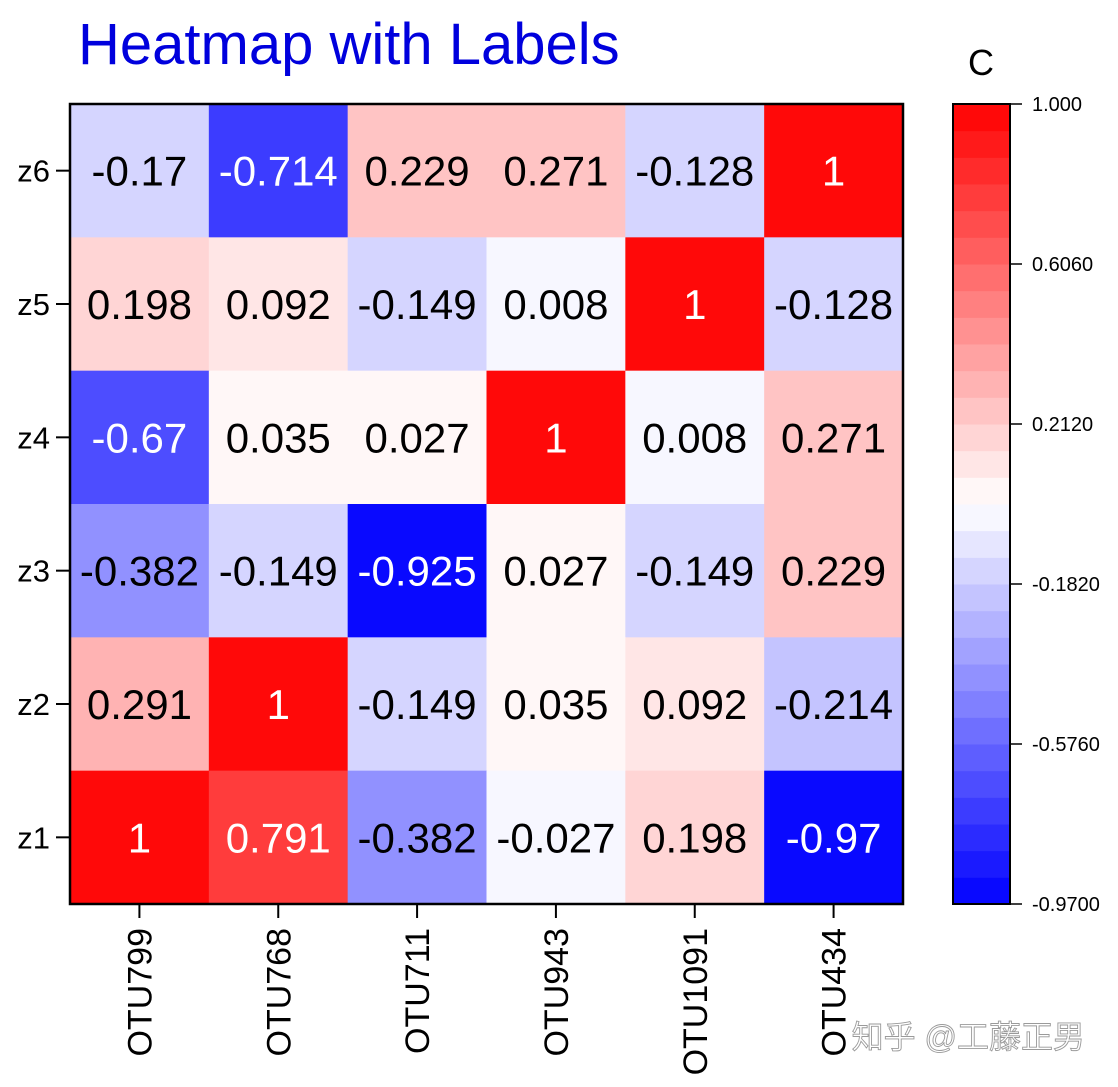  Describe the element at coordinates (418, 991) in the screenshot. I see `x-tick-label: OTU711` at that location.